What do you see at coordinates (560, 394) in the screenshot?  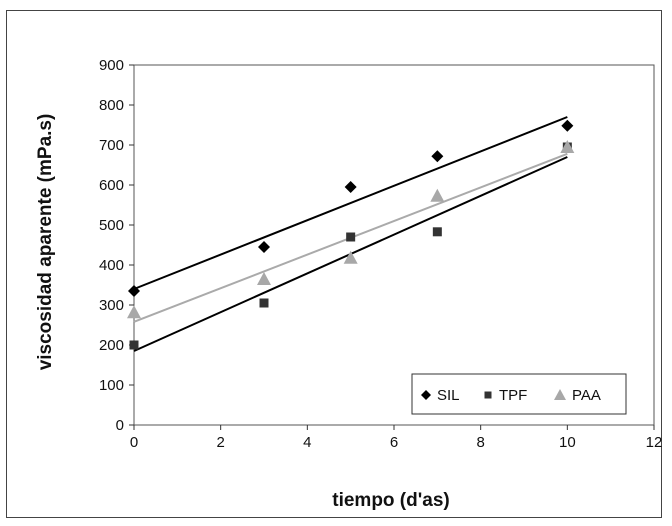 I see `legend-marker-paa` at bounding box center [560, 394].